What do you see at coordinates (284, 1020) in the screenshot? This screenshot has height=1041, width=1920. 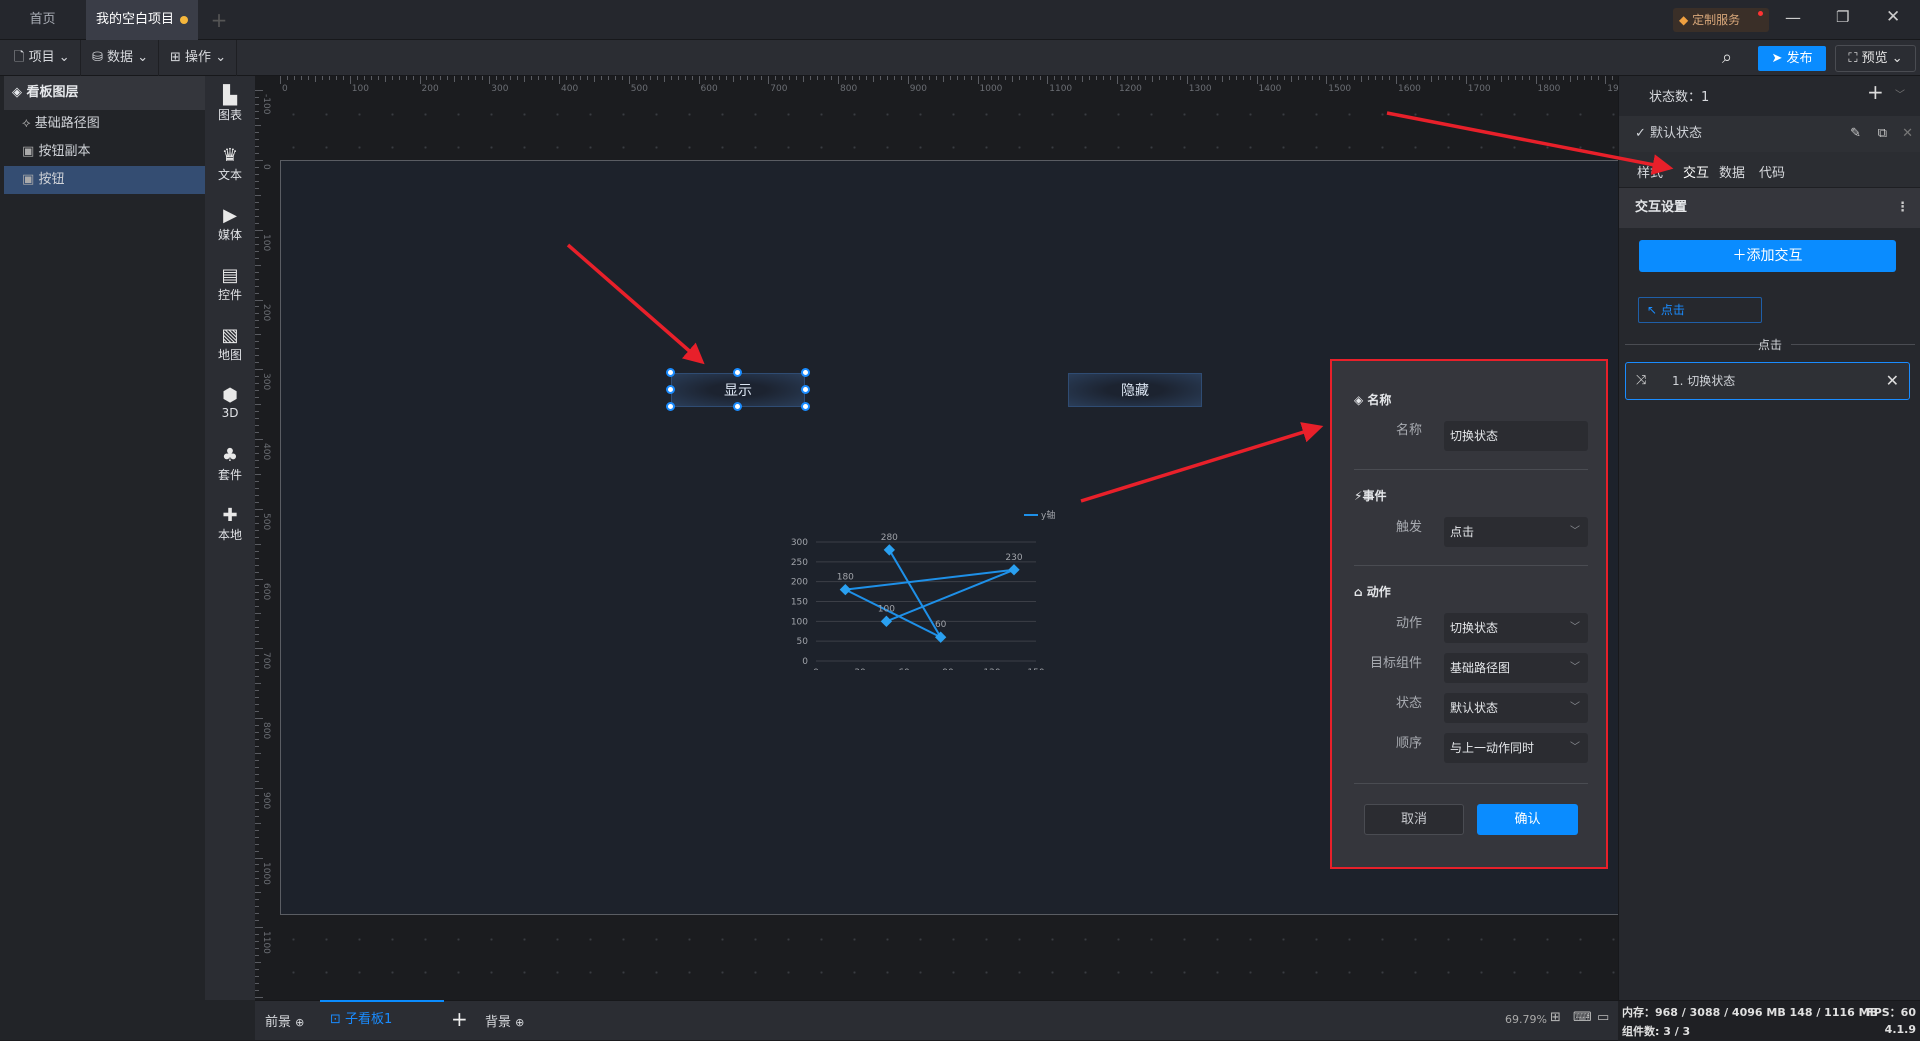 I see `foreground-tab: 前景 ⊕` at bounding box center [284, 1020].